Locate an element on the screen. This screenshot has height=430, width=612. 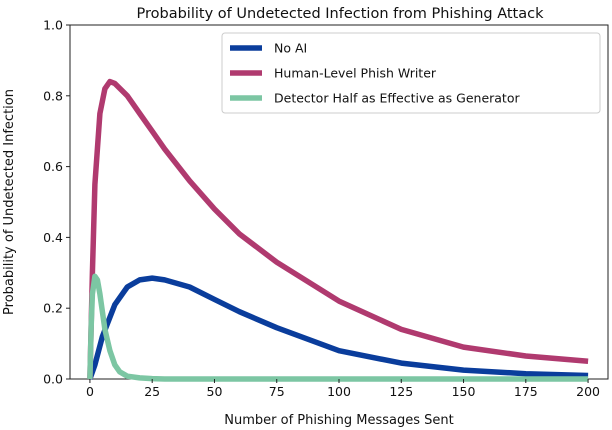
legend-label: No AI is located at coordinates (290, 48).